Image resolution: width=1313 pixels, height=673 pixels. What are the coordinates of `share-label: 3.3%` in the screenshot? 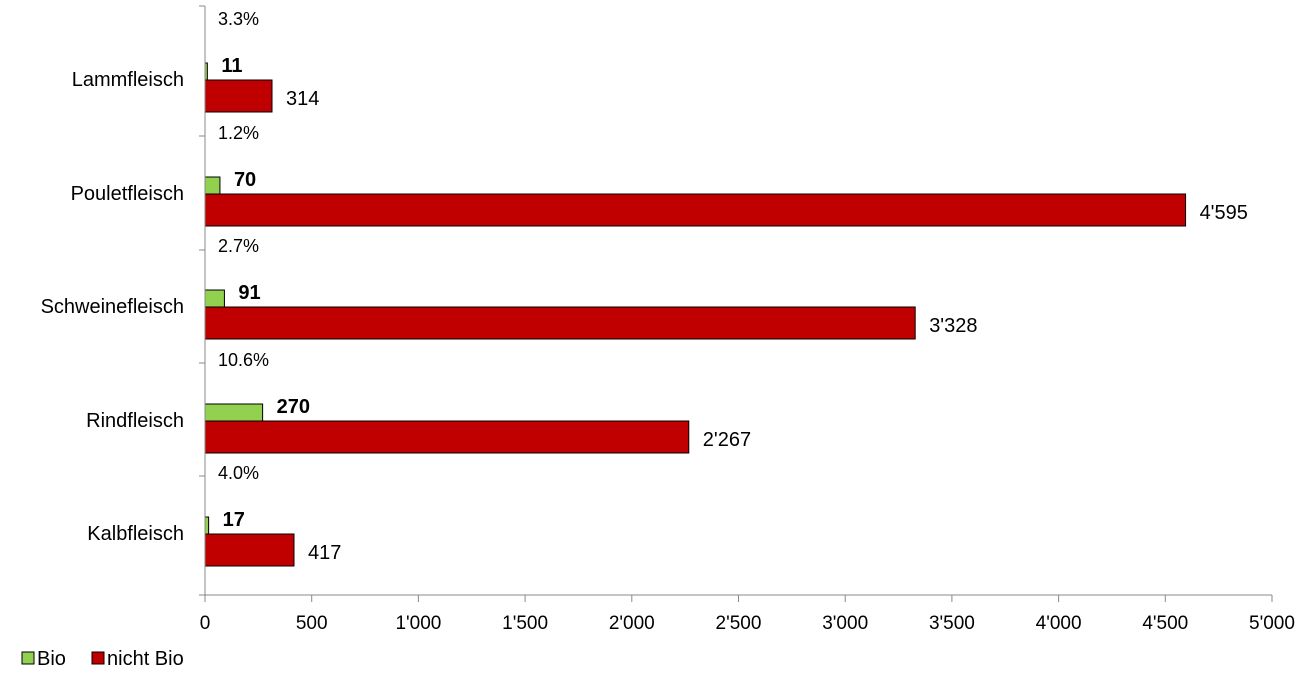 It's located at (238, 19).